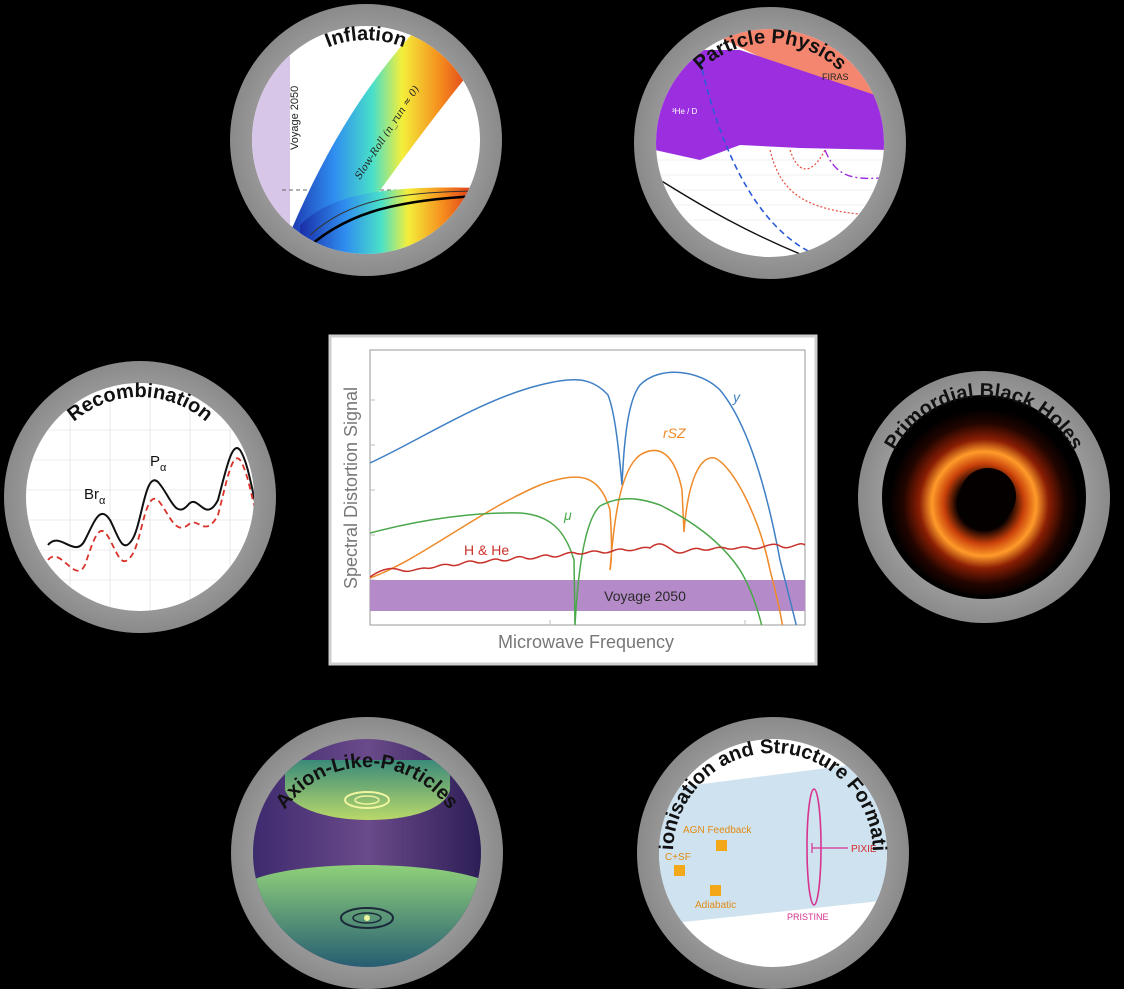 This screenshot has height=989, width=1124. Describe the element at coordinates (715, 905) in the screenshot. I see `adiabatic-label: Adiabatic` at that location.